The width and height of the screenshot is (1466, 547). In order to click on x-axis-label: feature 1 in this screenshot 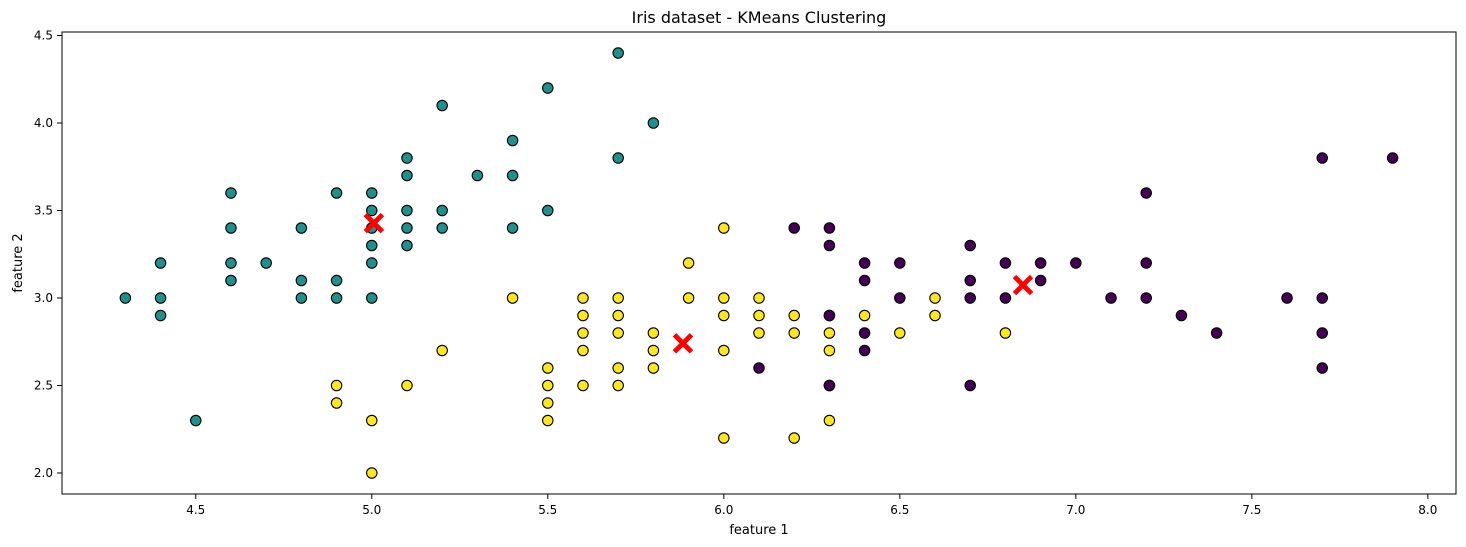, I will do `click(758, 530)`.